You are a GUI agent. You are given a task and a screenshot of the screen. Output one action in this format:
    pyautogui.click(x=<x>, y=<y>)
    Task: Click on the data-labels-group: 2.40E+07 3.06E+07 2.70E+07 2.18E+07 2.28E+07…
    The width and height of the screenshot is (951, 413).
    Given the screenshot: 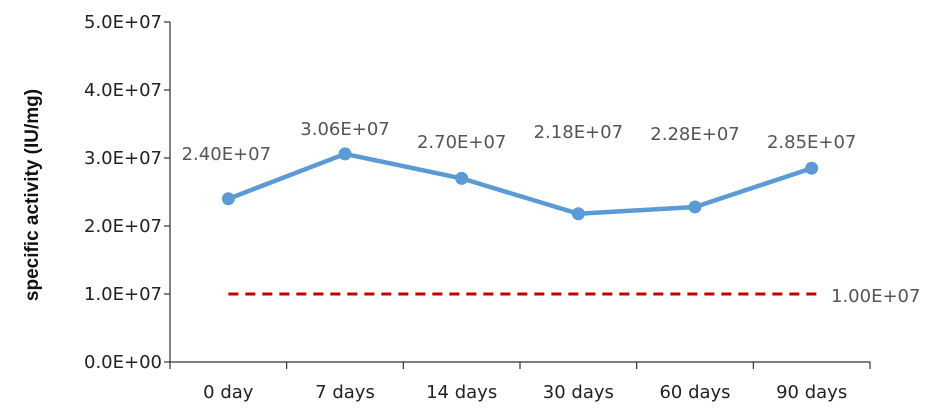 What is the action you would take?
    pyautogui.click(x=519, y=142)
    